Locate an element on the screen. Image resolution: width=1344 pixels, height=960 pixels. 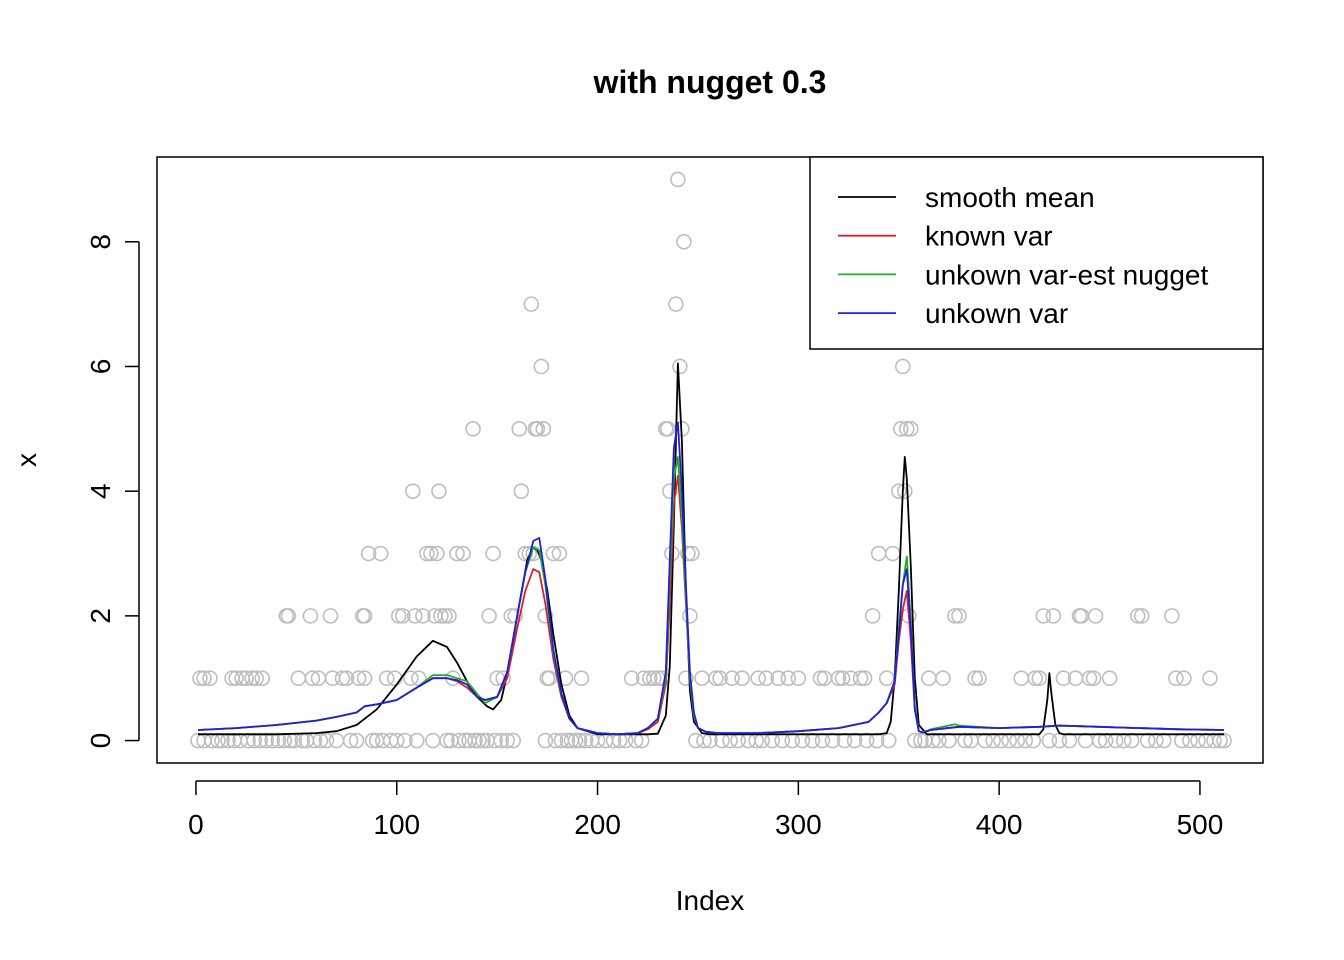
y-tick-label: 8 is located at coordinates (100, 242).